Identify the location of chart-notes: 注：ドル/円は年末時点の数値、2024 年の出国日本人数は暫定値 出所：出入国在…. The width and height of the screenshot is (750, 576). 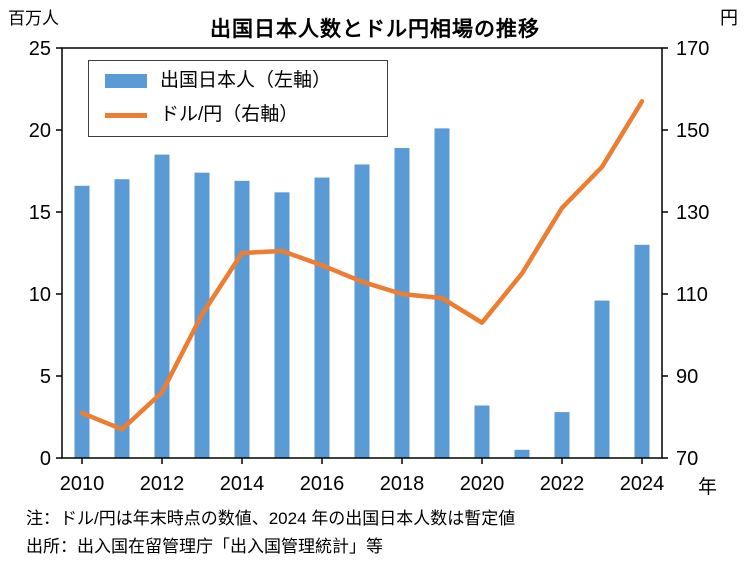
(270, 532).